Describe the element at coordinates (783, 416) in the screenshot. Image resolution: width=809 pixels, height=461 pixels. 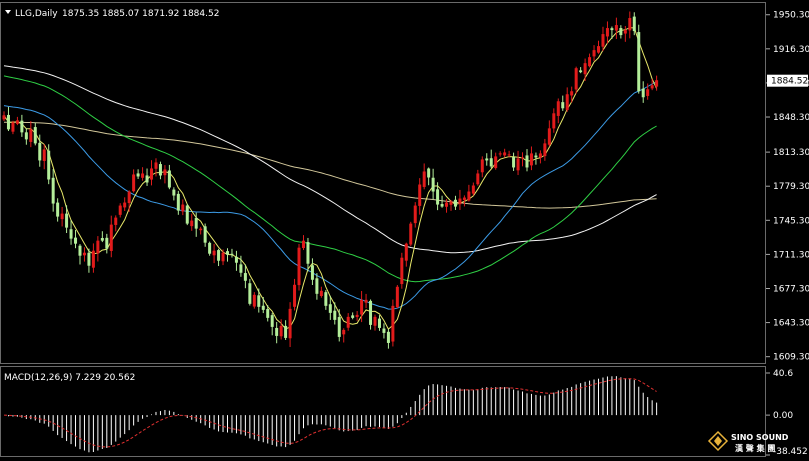
I see `macd-tick-label: 0.00` at that location.